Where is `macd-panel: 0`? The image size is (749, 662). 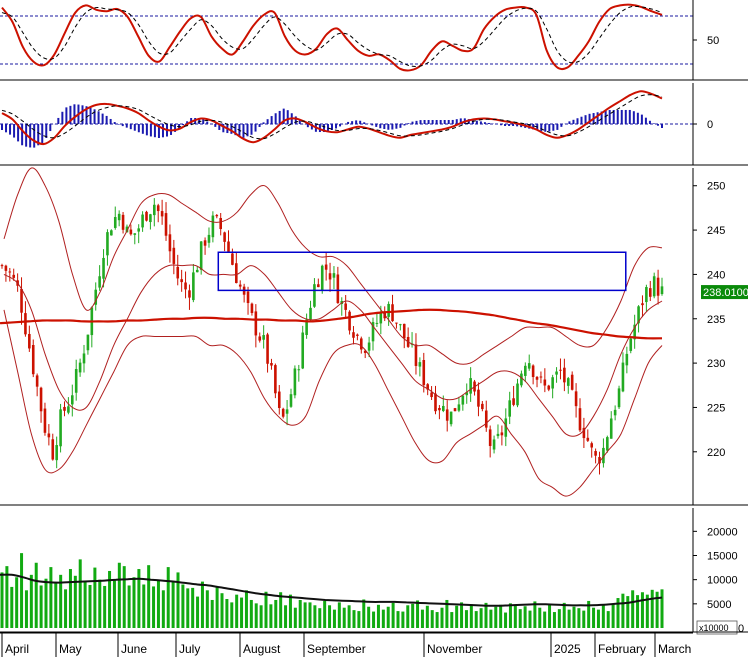 macd-panel: 0 is located at coordinates (356, 119).